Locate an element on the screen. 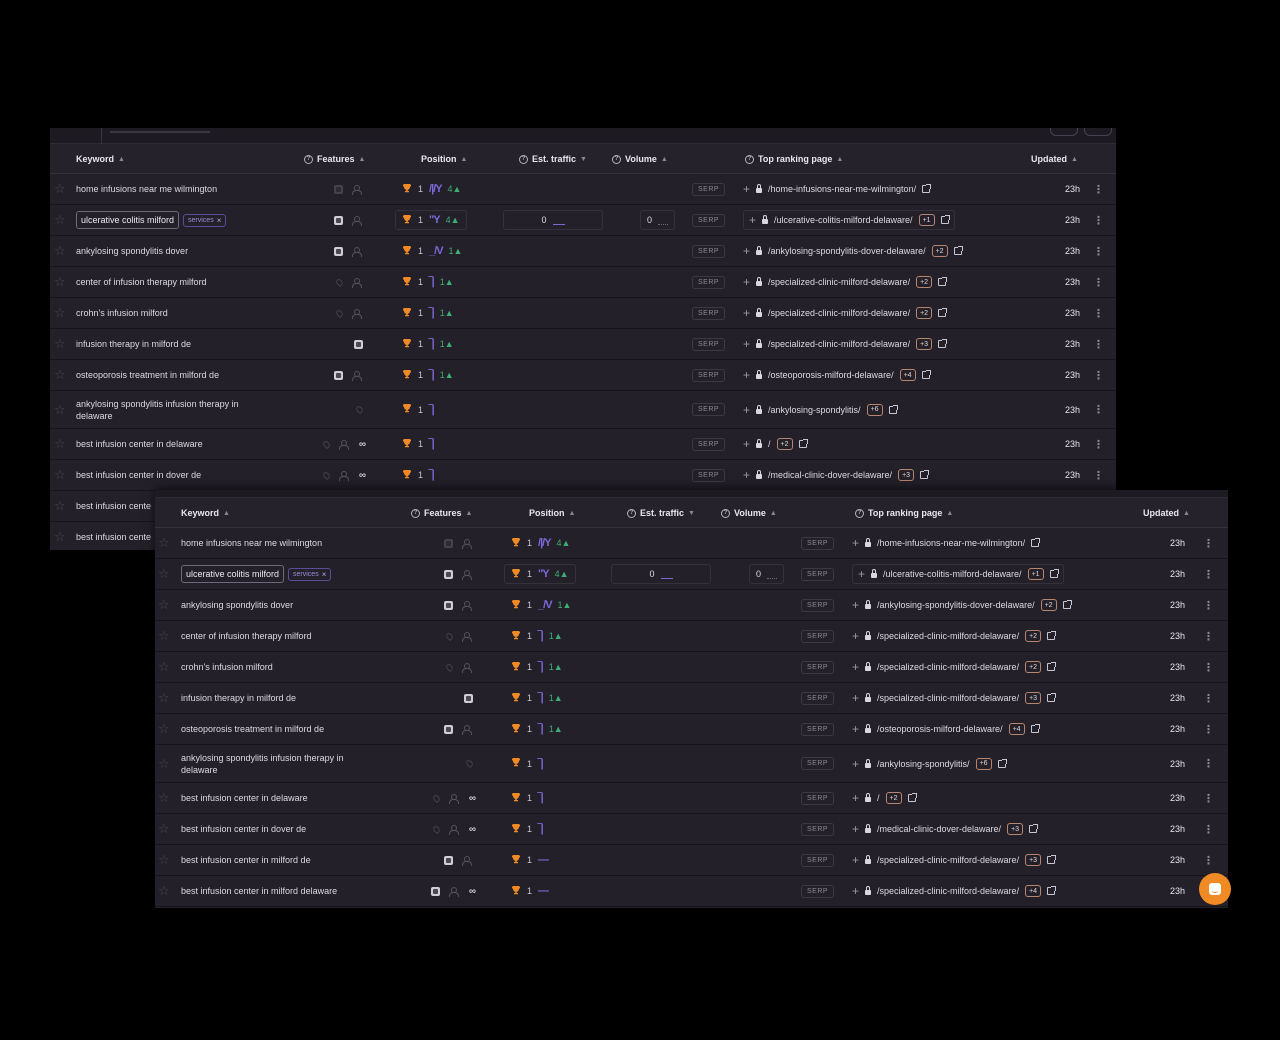 This screenshot has height=1040, width=1280. chat-support-button is located at coordinates (1215, 889).